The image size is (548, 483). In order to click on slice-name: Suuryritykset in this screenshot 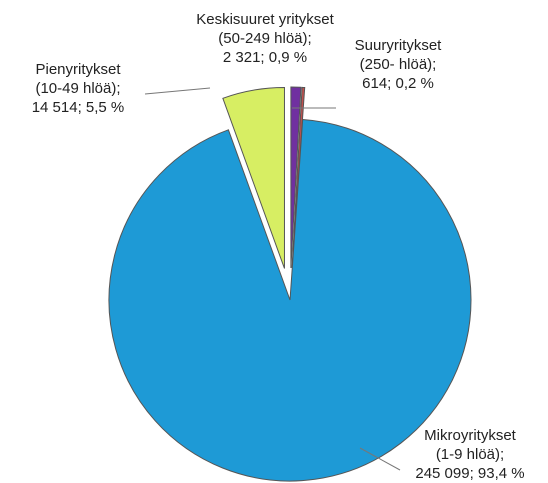, I will do `click(399, 45)`.